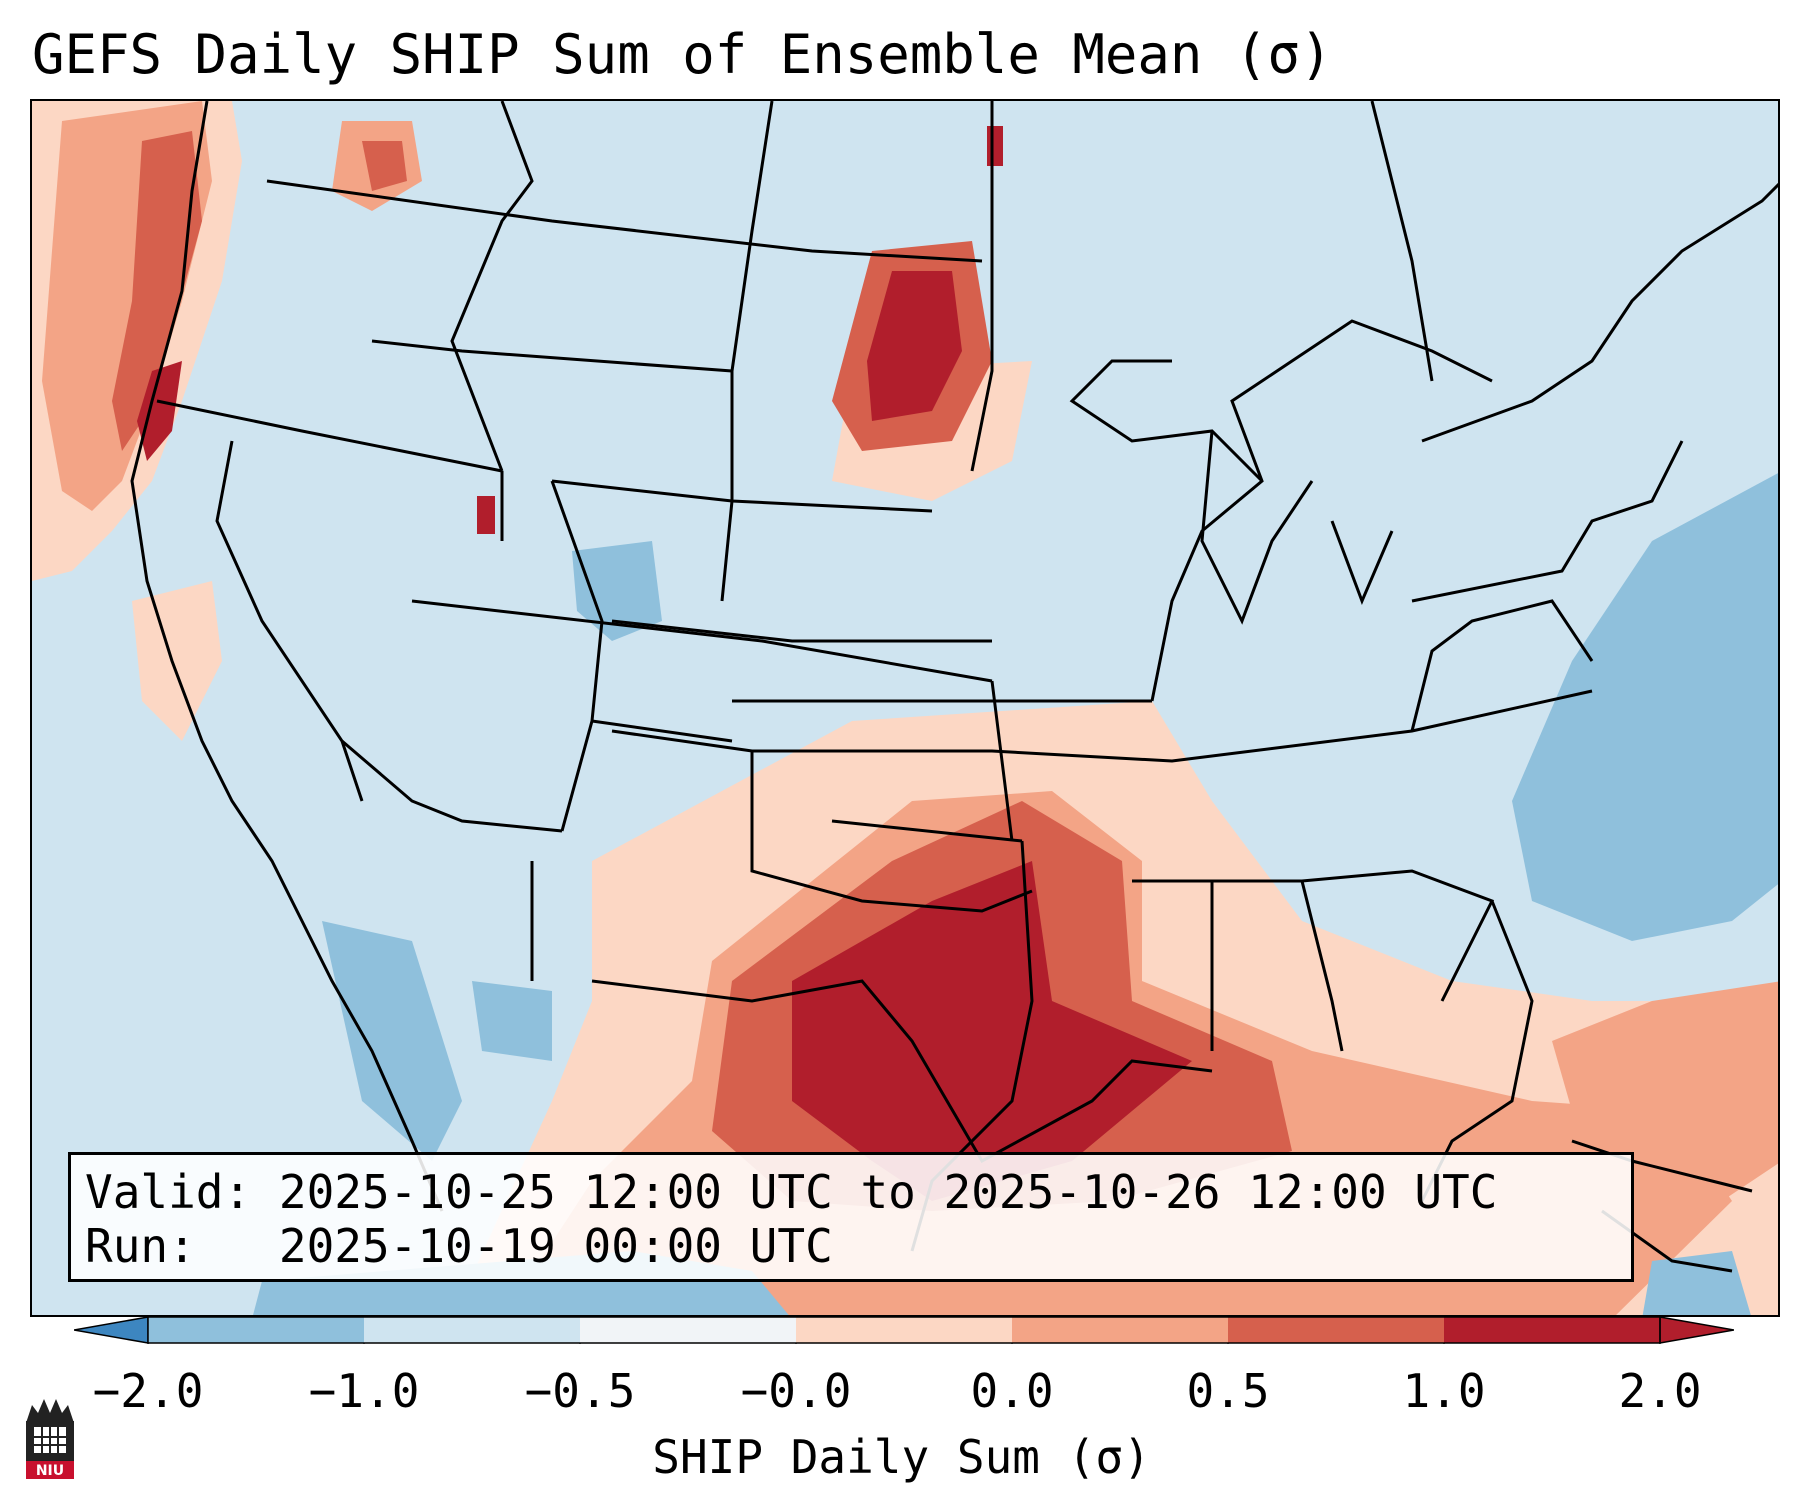  Describe the element at coordinates (140, 1246) in the screenshot. I see `run-label: Run:` at that location.